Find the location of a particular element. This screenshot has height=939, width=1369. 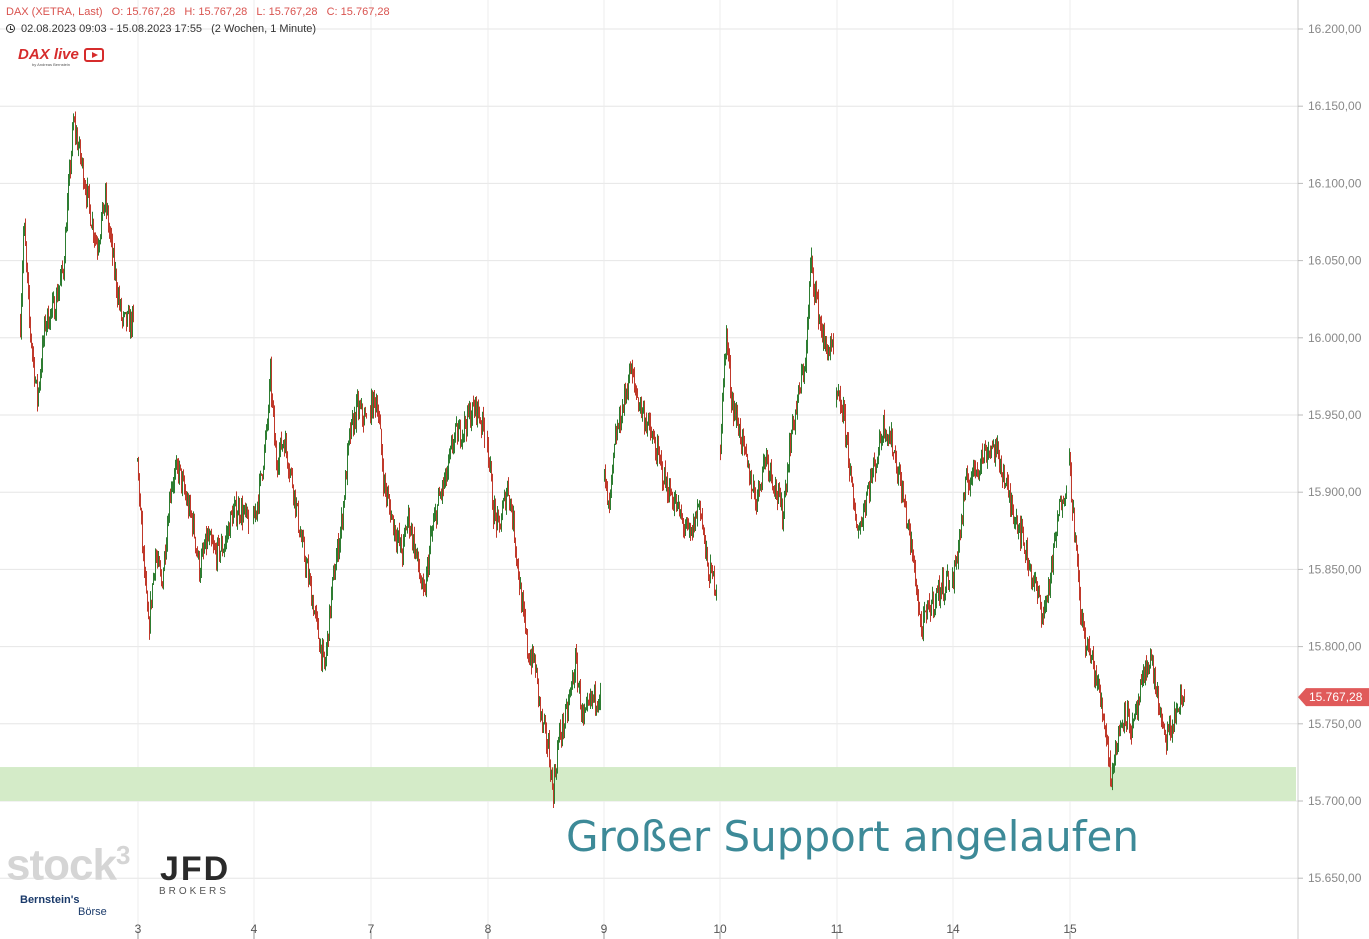

y-tick-label: 16.200,00 is located at coordinates (1335, 29).